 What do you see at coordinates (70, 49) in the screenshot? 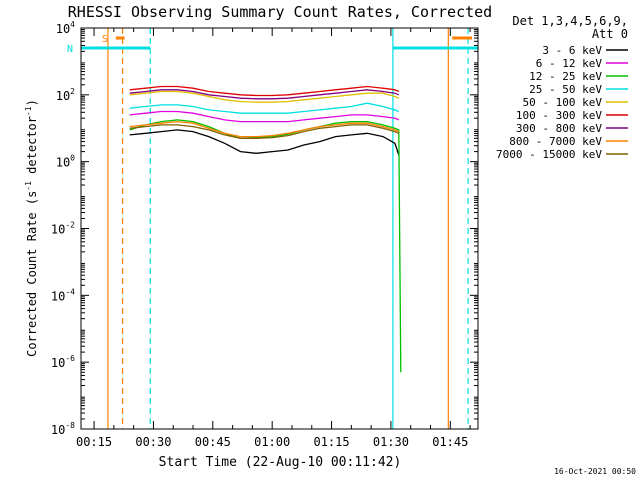
I see `flag-label-n: N` at bounding box center [70, 49].